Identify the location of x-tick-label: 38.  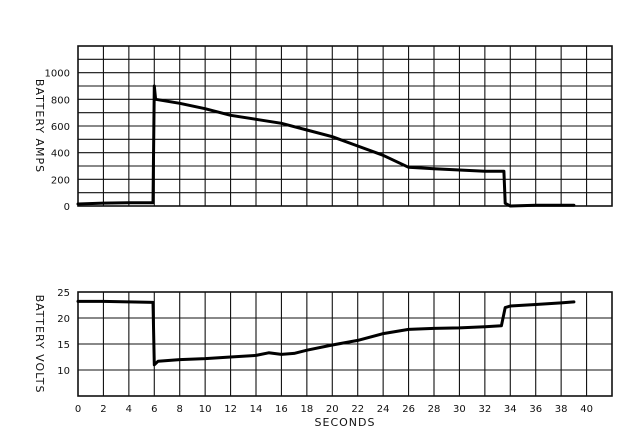
(561, 409).